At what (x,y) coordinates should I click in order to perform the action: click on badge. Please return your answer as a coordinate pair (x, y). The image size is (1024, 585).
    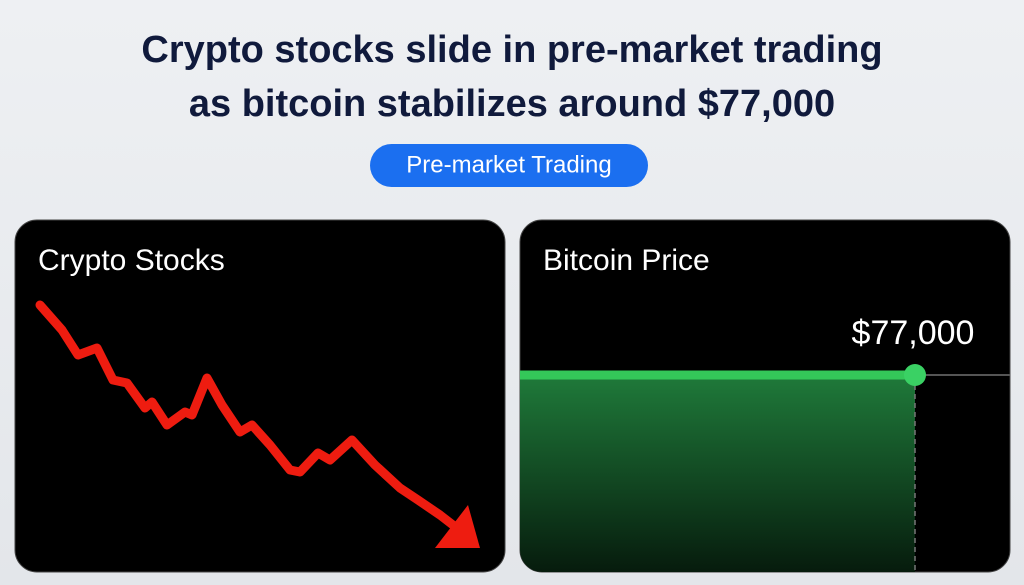
    Looking at the image, I should click on (509, 165).